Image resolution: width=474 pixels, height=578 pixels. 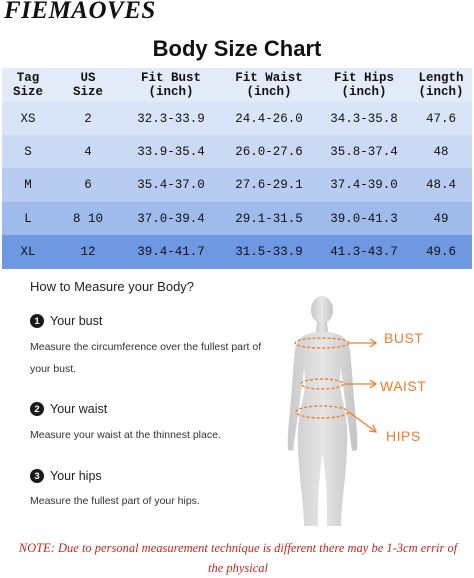 I want to click on step-label: Your hips, so click(x=76, y=476).